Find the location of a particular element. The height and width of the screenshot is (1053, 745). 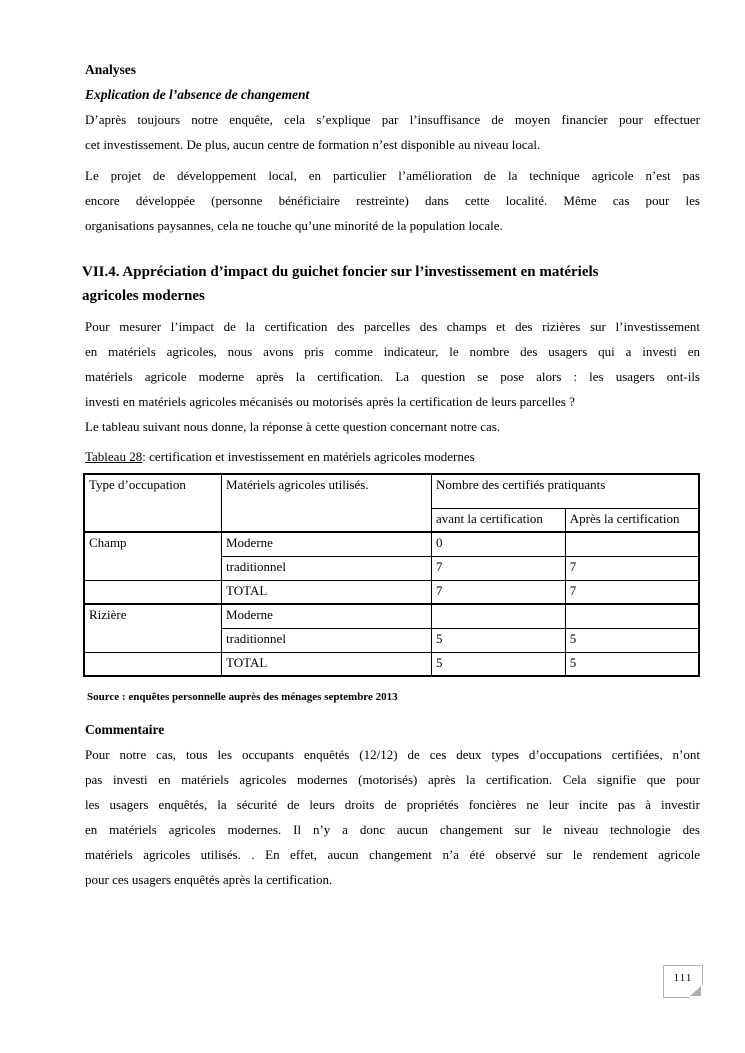

table-row: Rizière Moderne is located at coordinates (391, 628).